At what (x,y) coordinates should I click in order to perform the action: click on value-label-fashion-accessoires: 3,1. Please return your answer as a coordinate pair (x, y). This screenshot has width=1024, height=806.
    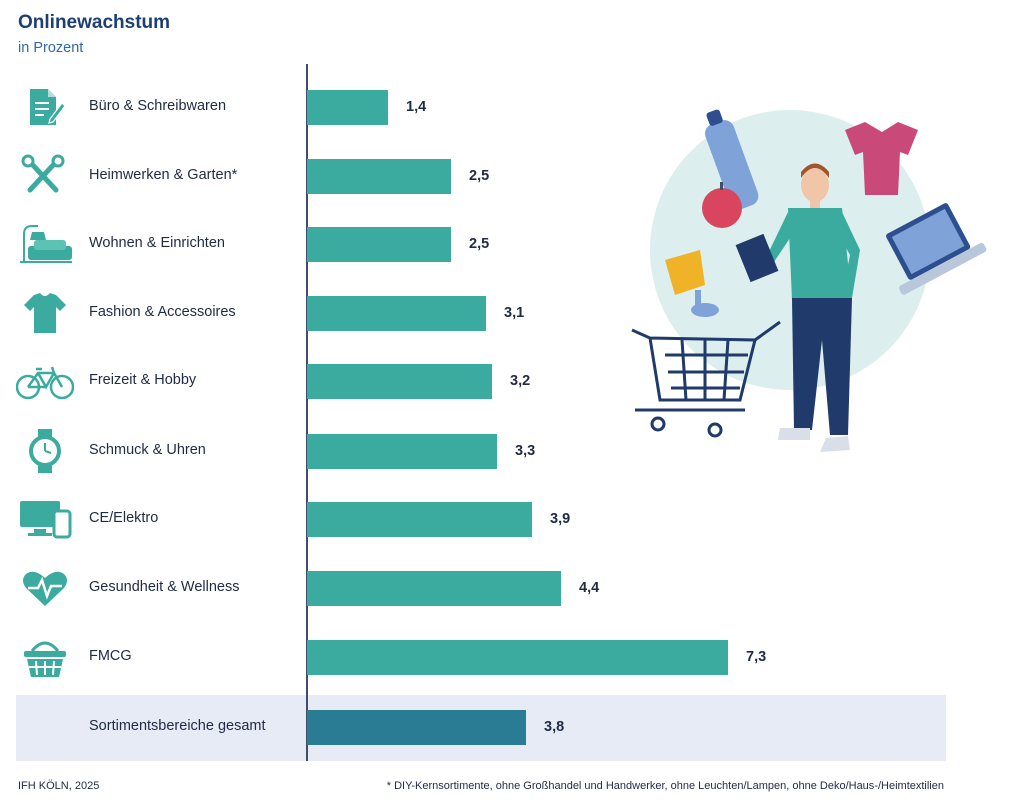
    Looking at the image, I should click on (514, 313).